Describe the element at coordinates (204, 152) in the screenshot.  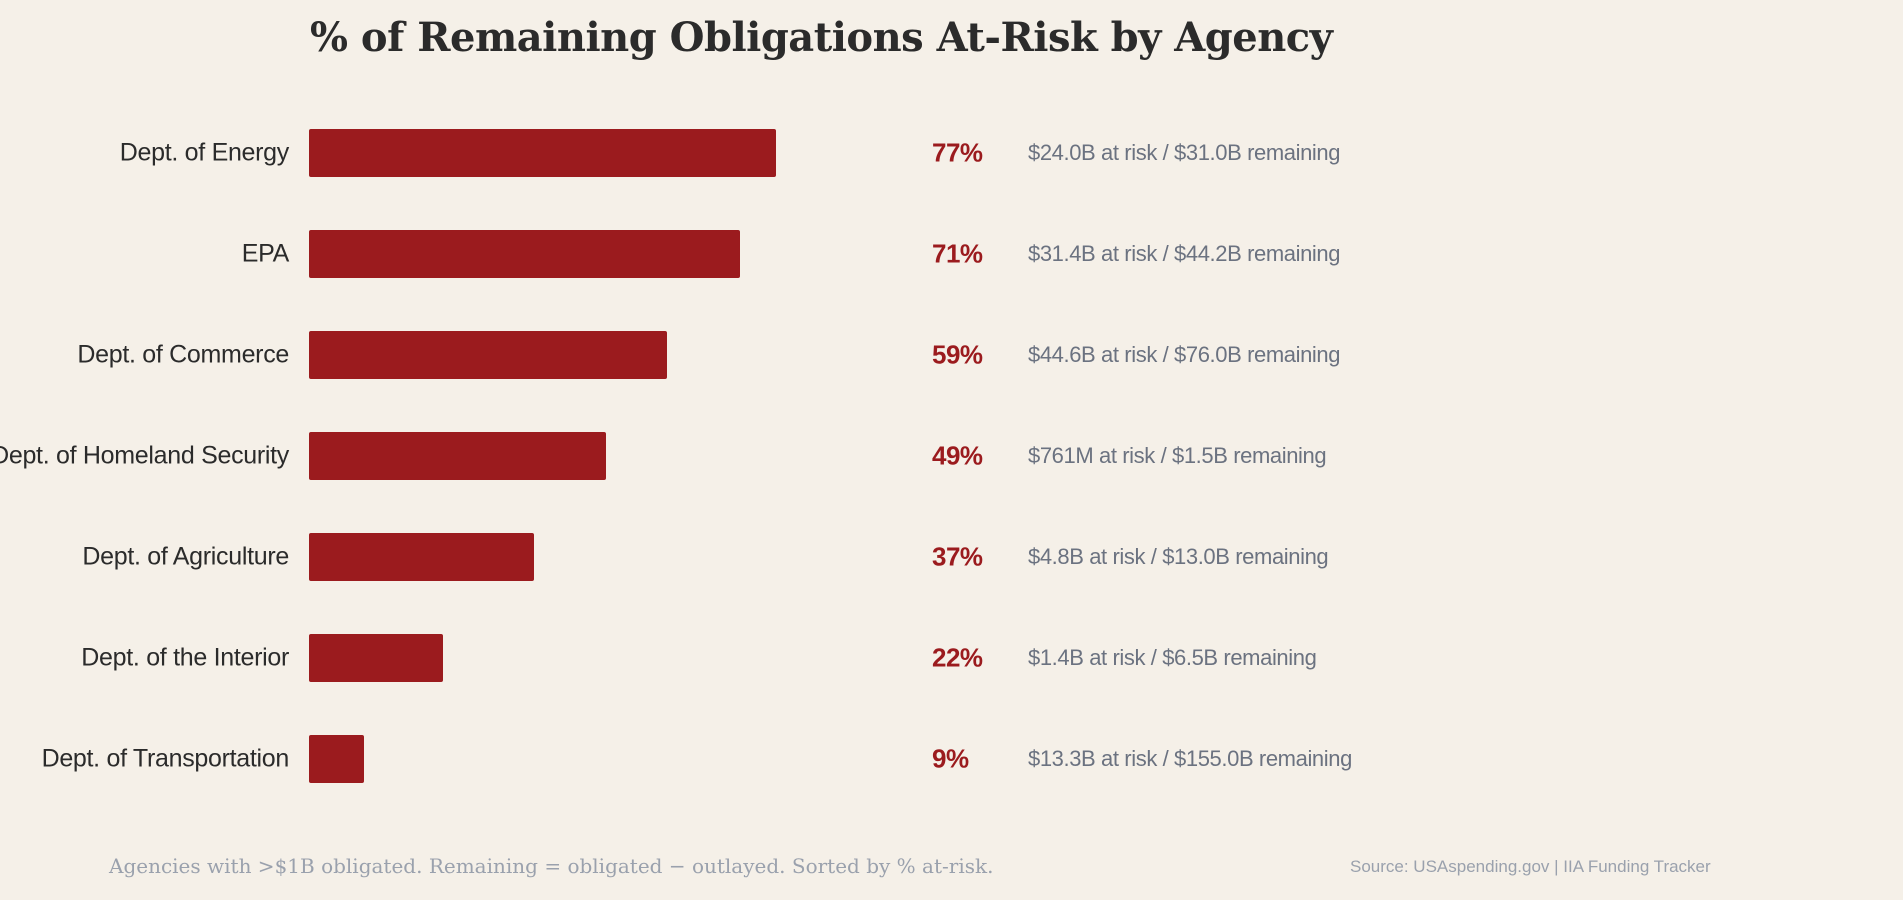
I see `category-label: Dept. of Energy` at that location.